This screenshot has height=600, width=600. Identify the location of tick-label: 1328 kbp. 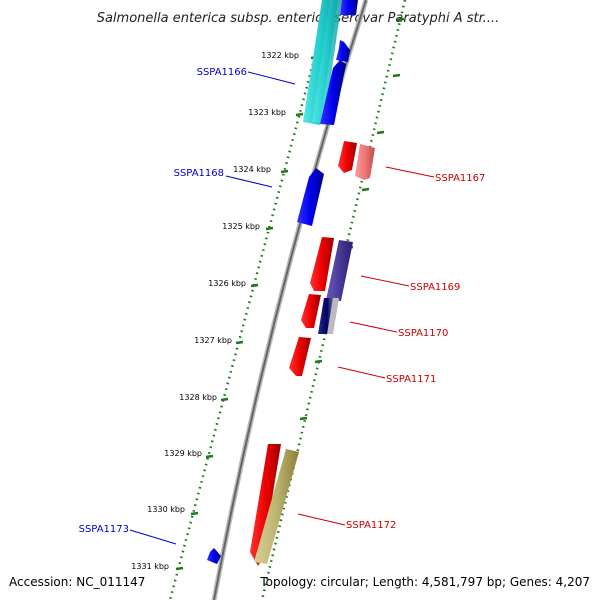
(198, 397).